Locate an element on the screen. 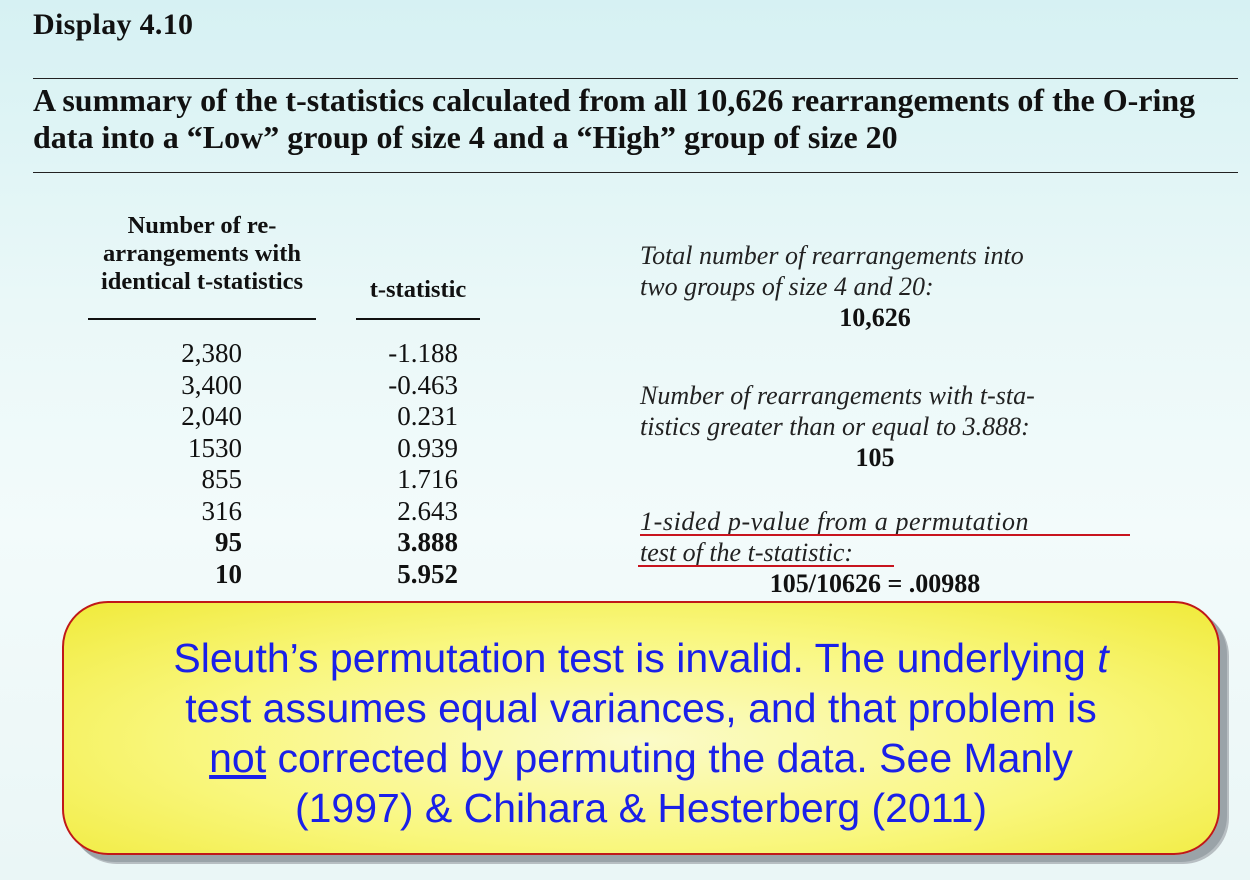 This screenshot has height=880, width=1250. callout-underlined-not: not is located at coordinates (238, 758).